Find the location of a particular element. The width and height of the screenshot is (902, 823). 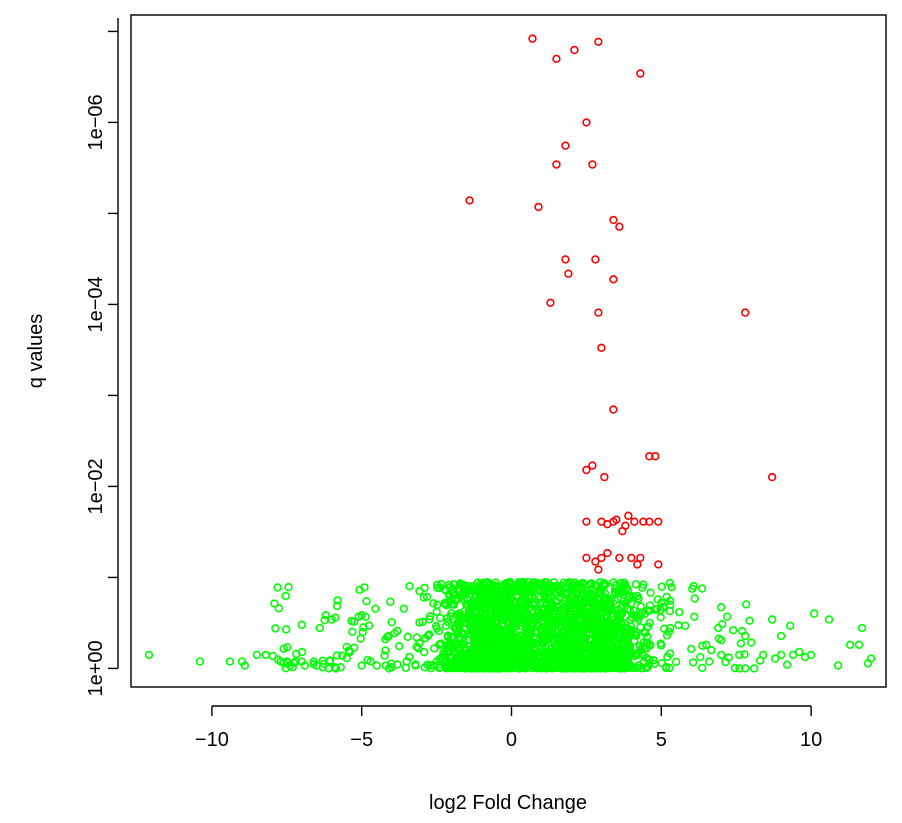

y-tick-label: 1e−02 is located at coordinates (96, 486).